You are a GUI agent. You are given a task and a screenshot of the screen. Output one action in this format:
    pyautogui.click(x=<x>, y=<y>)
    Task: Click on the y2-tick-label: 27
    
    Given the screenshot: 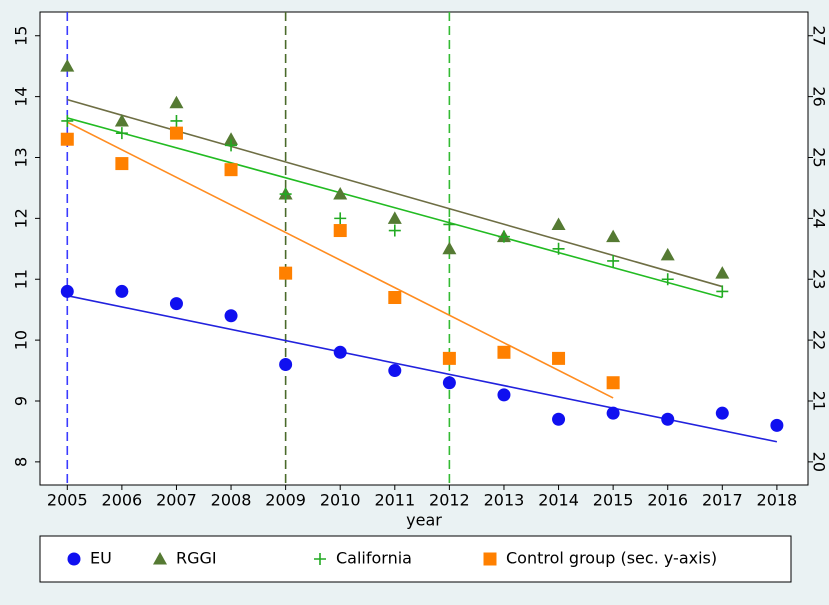 What is the action you would take?
    pyautogui.click(x=819, y=36)
    